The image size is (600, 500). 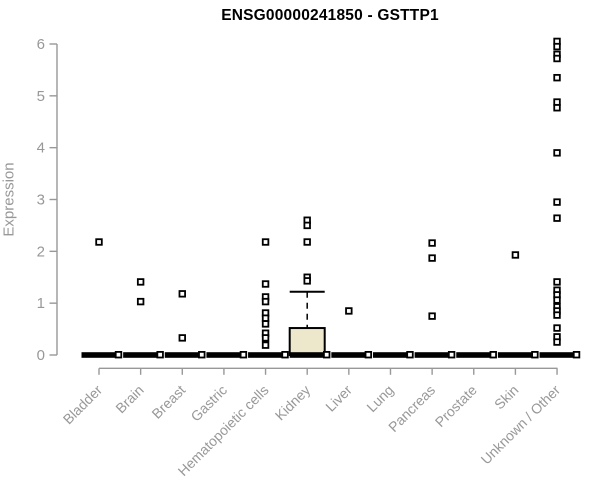 I want to click on y-axis-tick-label: 3, so click(x=41, y=200).